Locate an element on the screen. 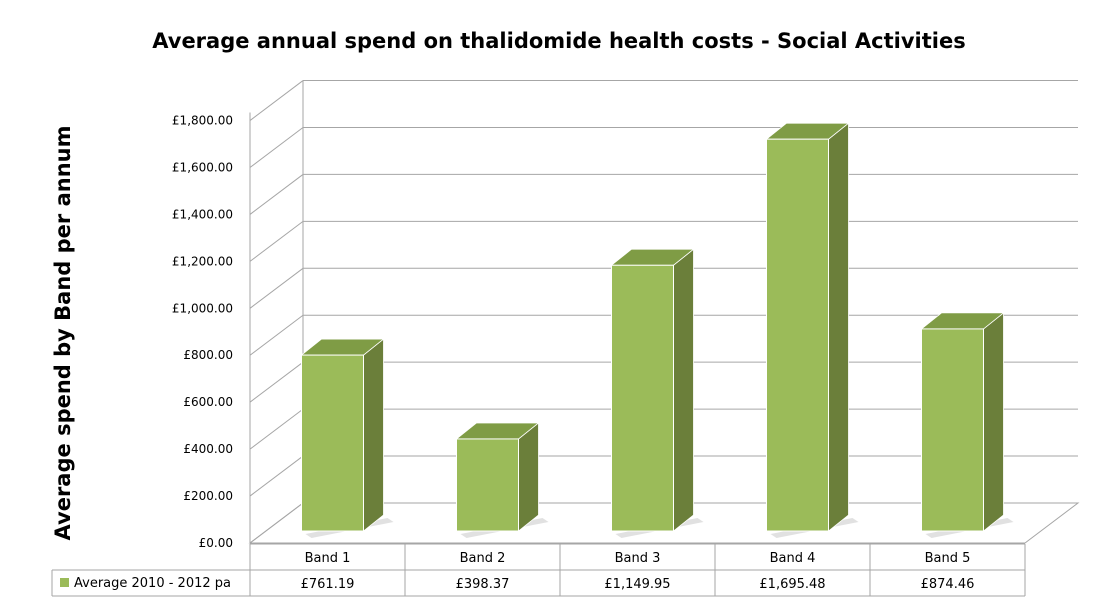 This screenshot has width=1101, height=601. x-category-label: Band 5 is located at coordinates (948, 558).